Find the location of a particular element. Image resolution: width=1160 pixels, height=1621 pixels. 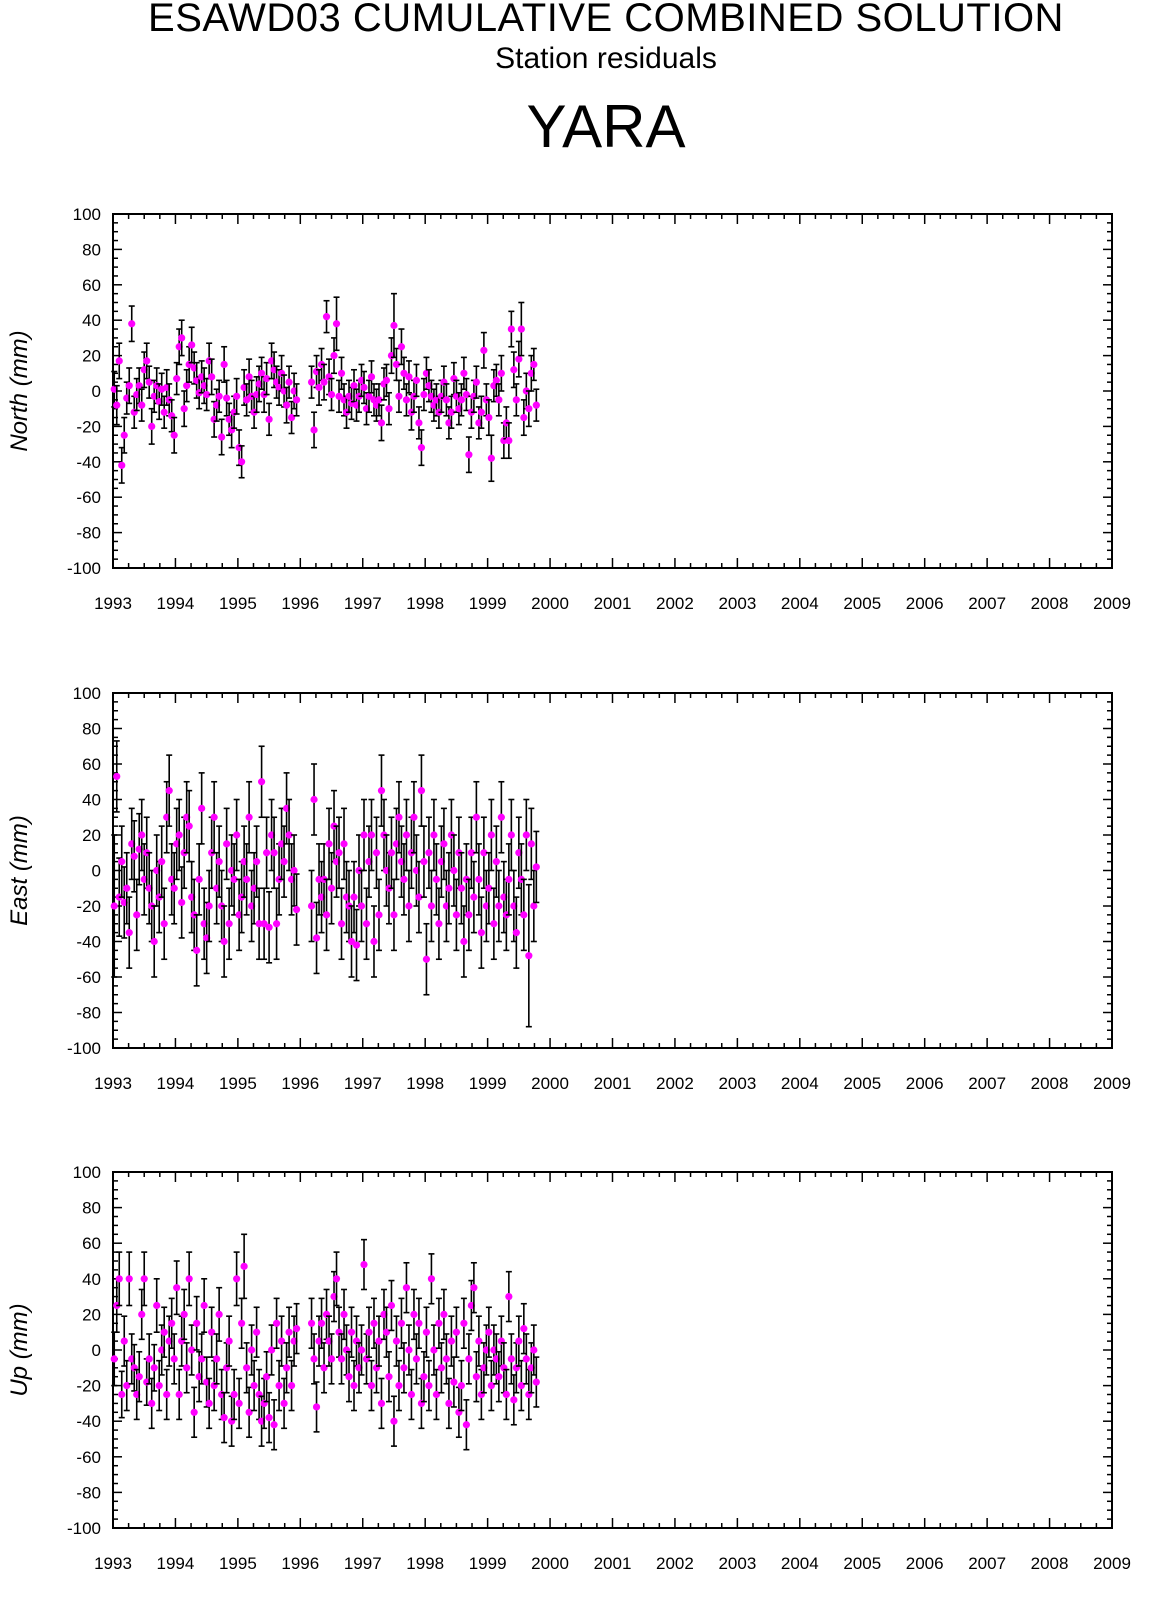

y-tick-label: 0 is located at coordinates (96, 871).